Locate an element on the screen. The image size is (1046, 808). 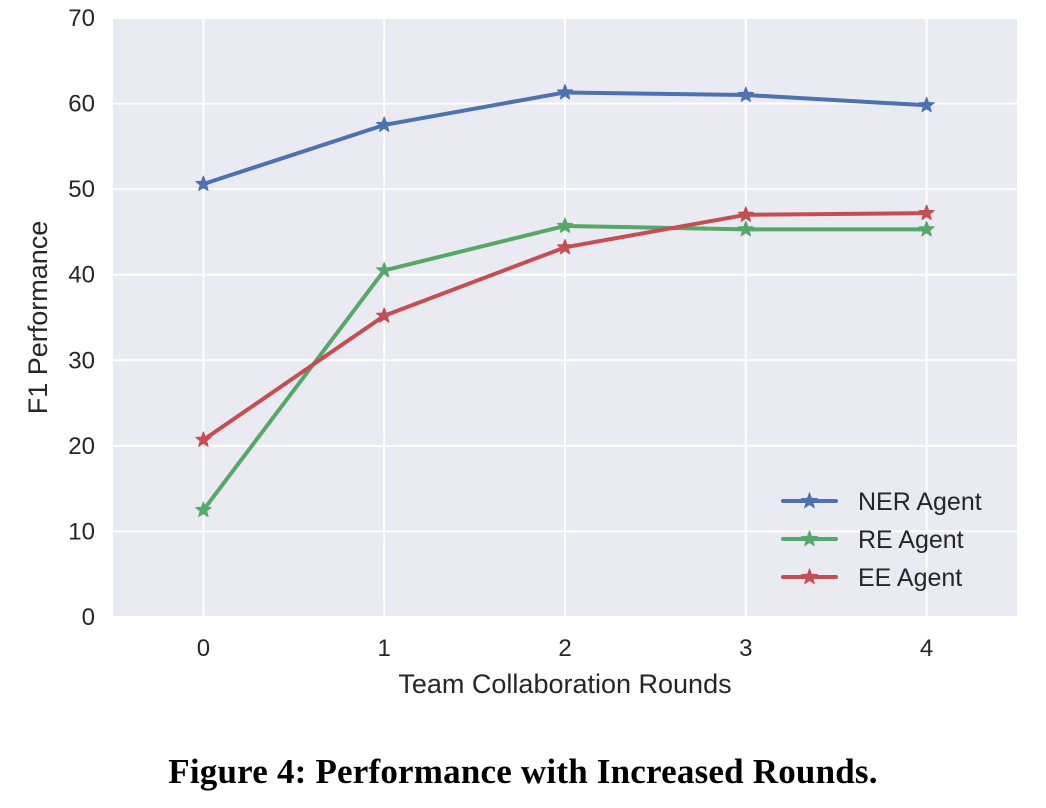
y-tick-label: 60 is located at coordinates (81, 104).